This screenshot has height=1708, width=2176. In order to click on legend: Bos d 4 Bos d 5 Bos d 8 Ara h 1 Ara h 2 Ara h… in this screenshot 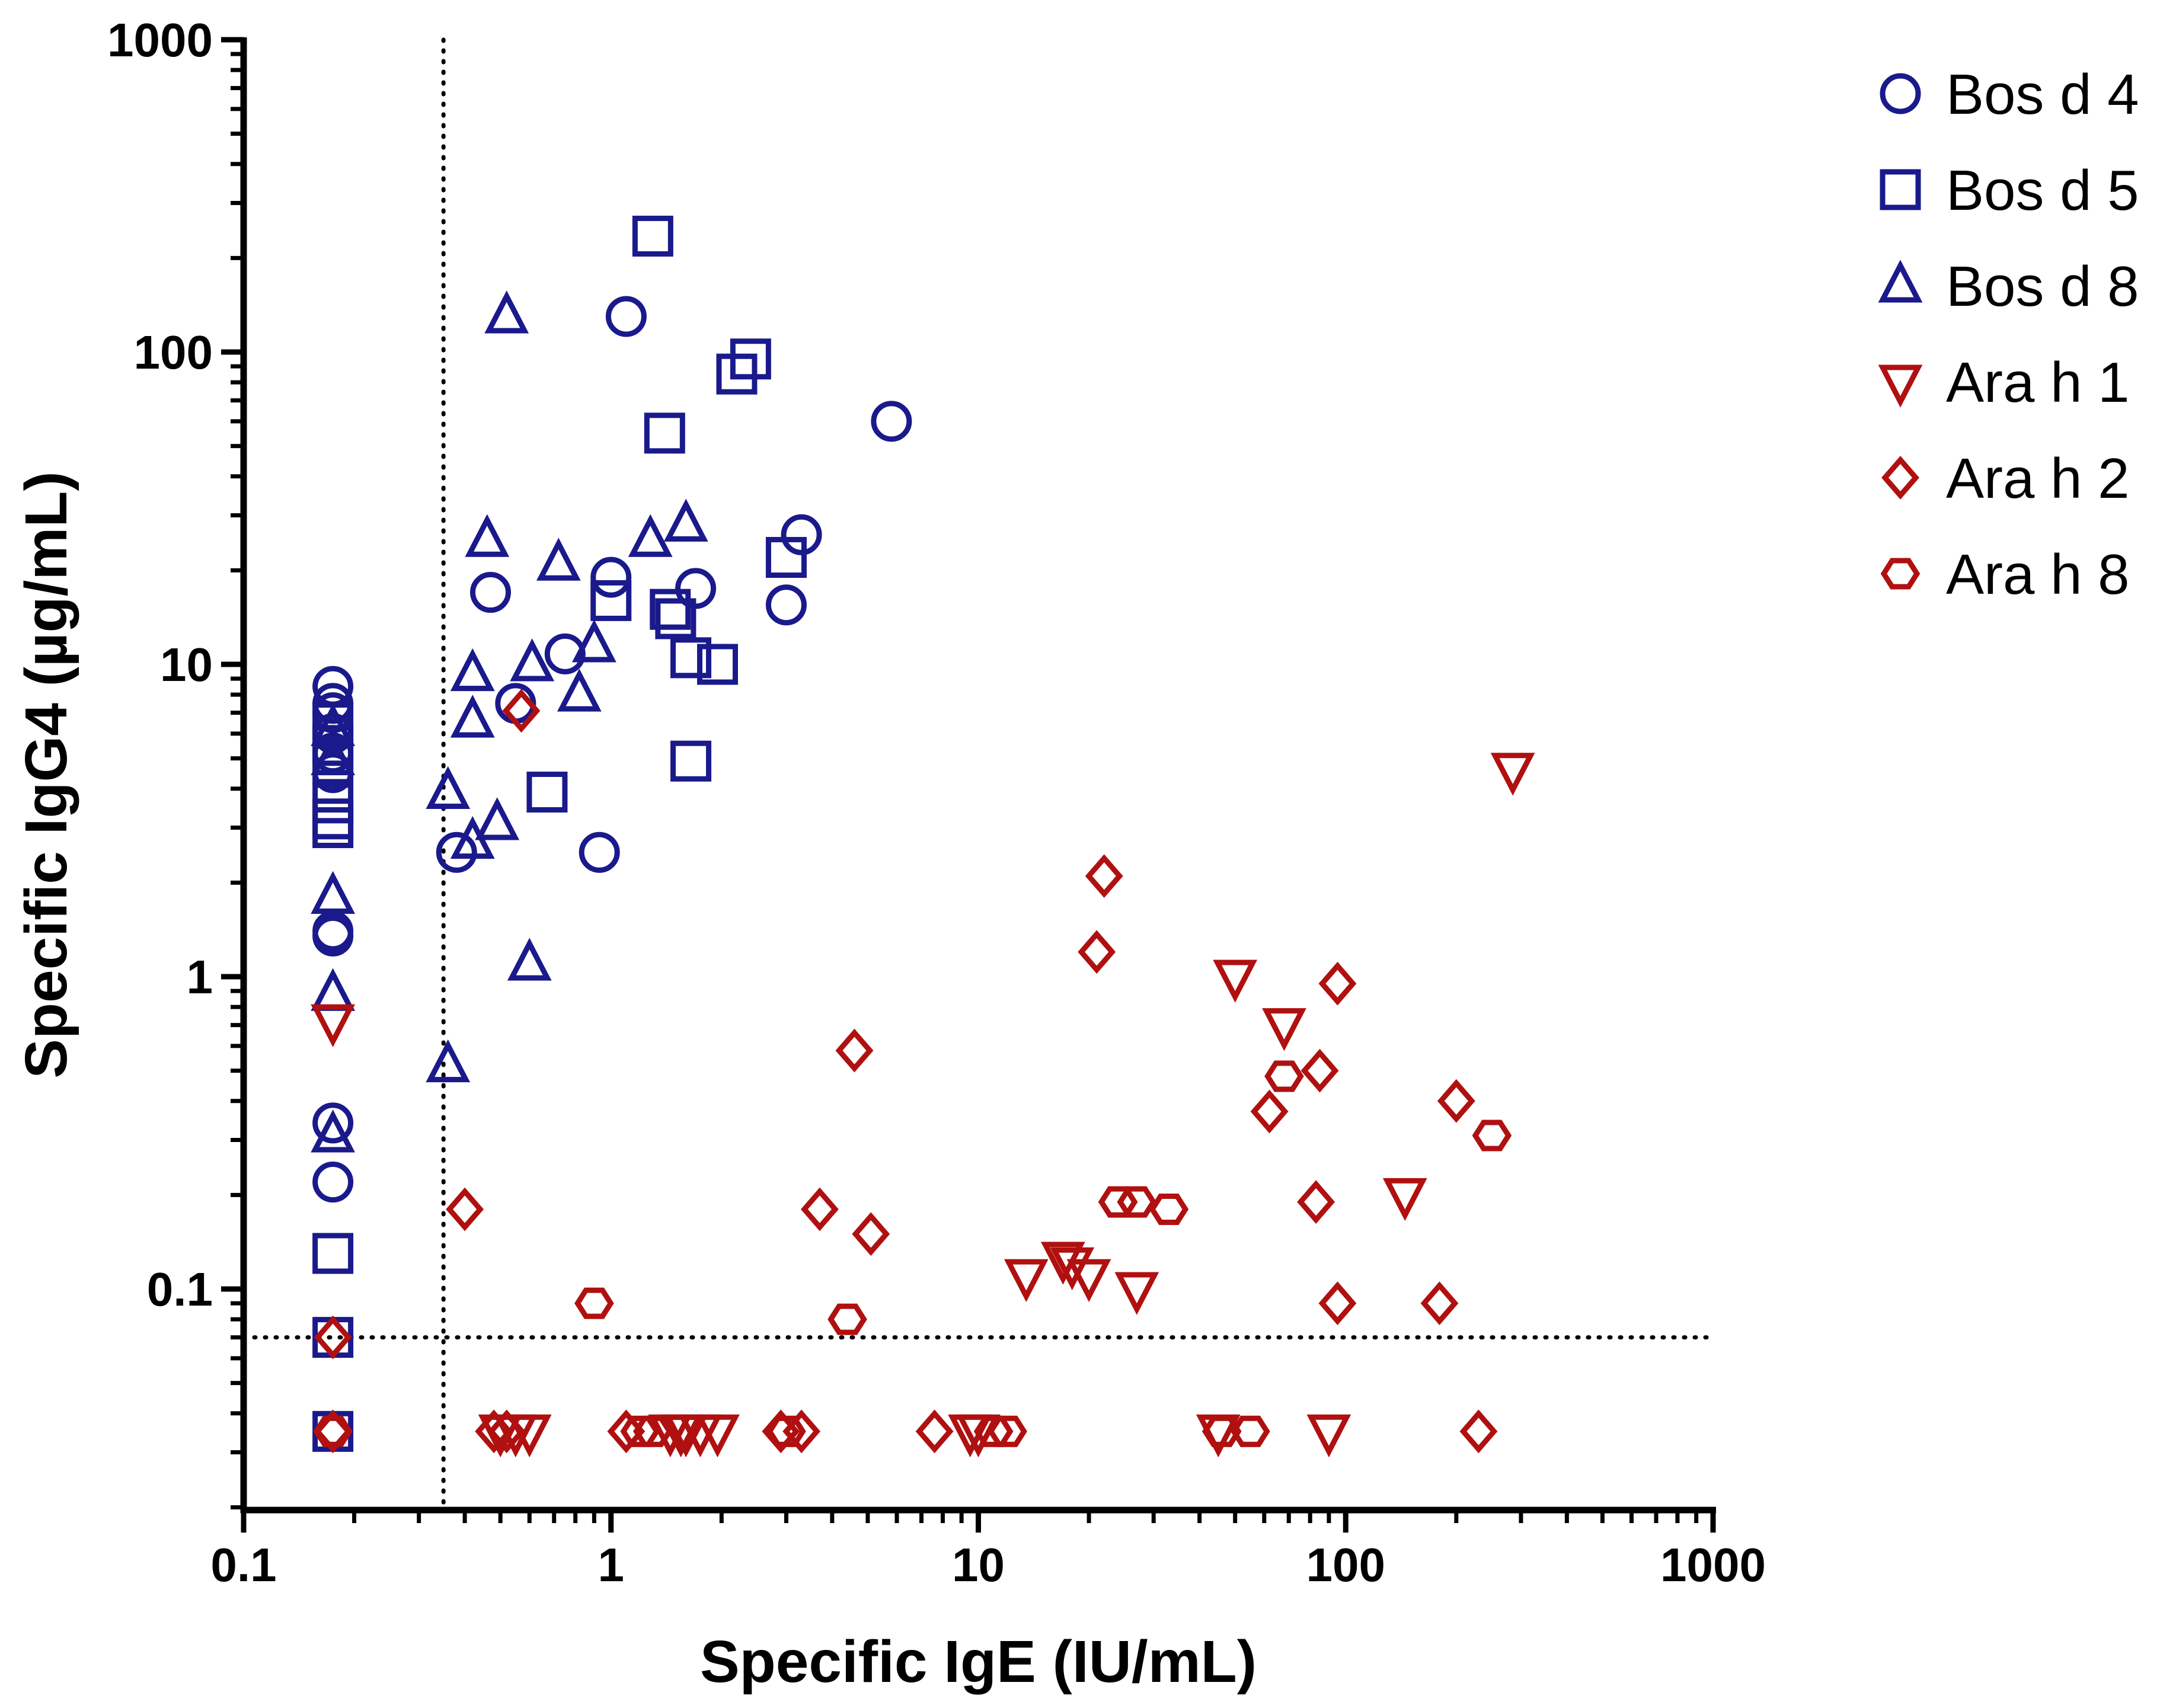, I will do `click(2008, 334)`.